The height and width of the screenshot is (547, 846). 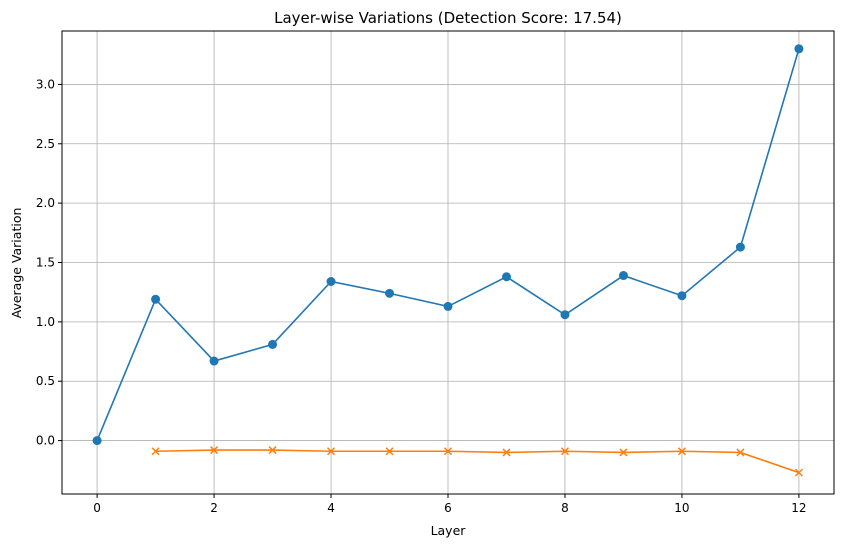 I want to click on y-tick-label: 2.0, so click(x=45, y=203).